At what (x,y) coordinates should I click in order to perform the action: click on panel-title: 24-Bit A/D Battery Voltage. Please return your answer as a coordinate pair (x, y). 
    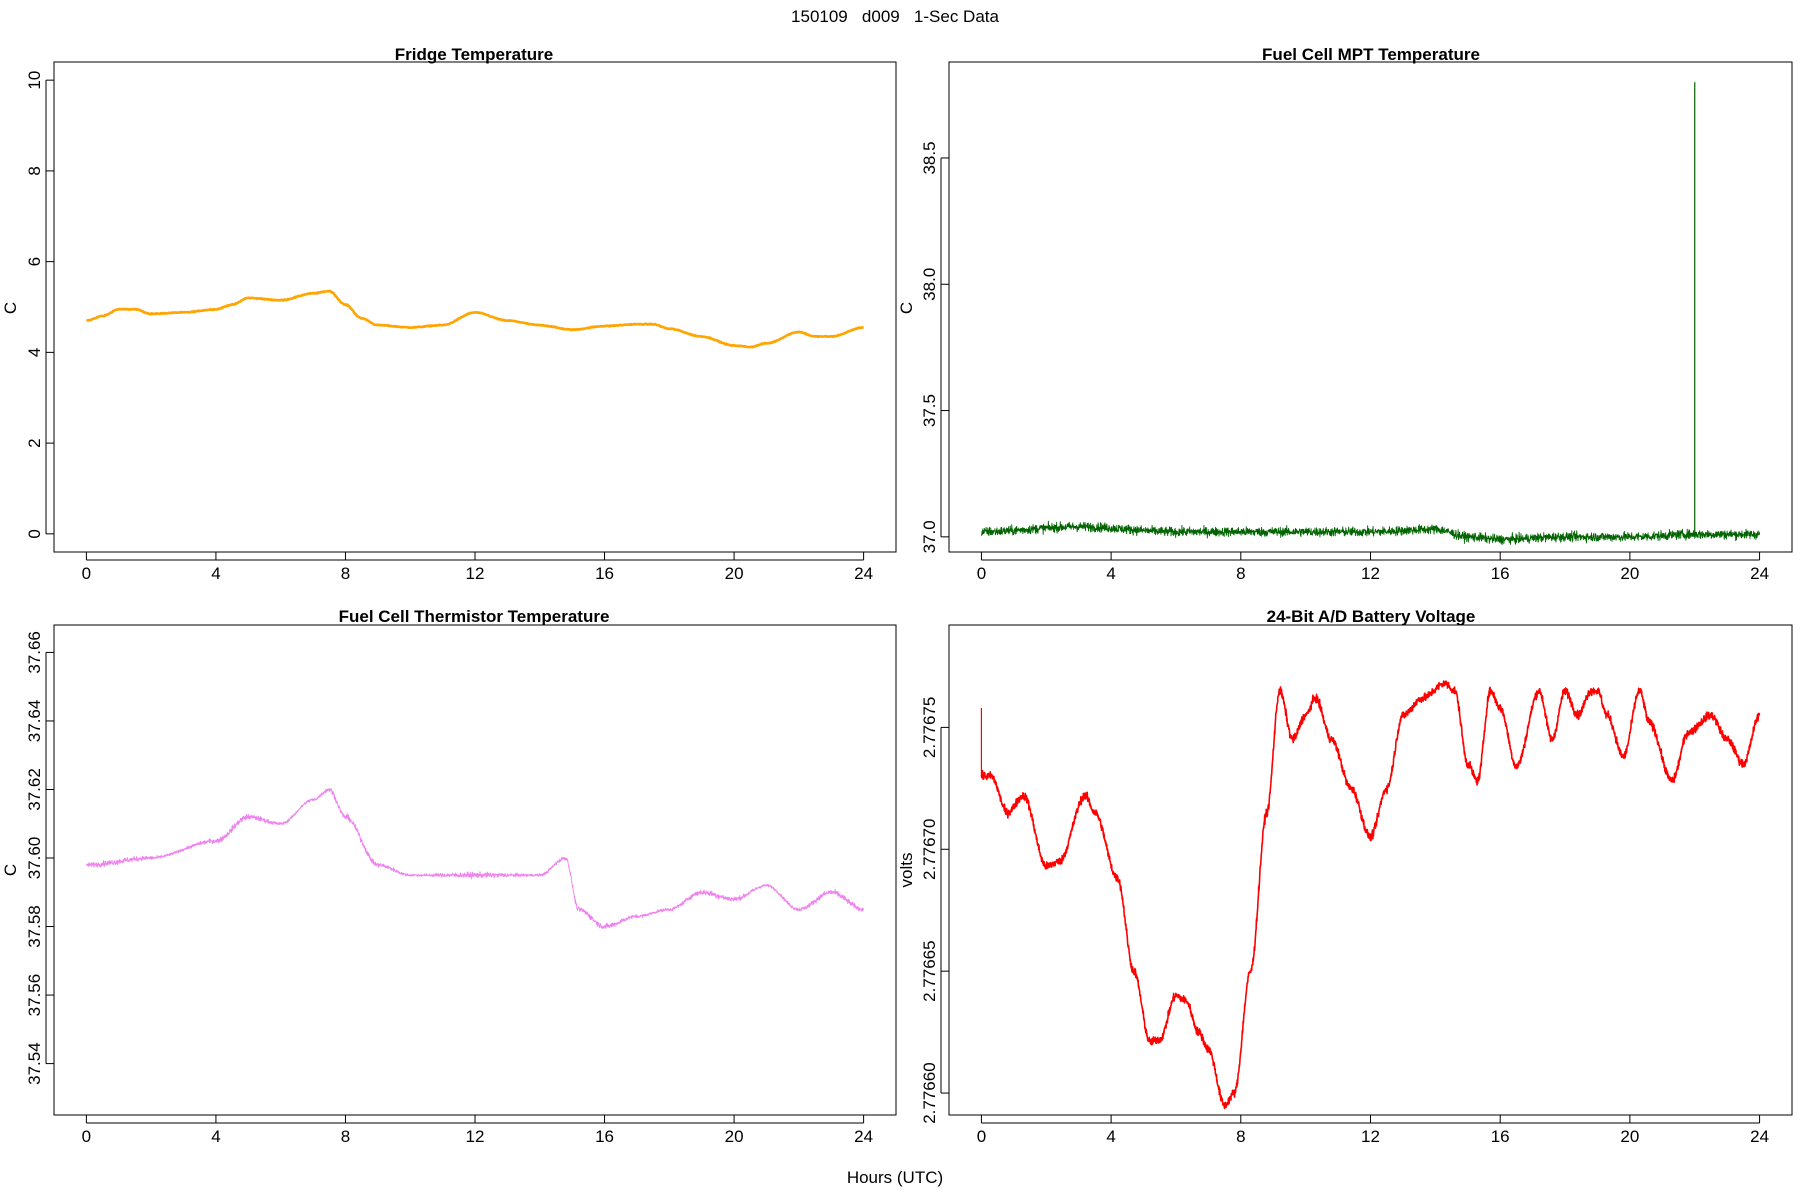
    Looking at the image, I should click on (1371, 616).